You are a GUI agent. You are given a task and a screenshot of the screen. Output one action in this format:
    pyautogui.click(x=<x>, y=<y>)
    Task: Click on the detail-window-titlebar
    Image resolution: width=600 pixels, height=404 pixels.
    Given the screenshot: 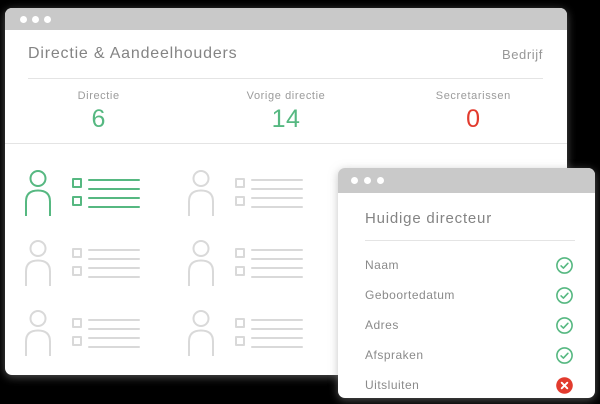 What is the action you would take?
    pyautogui.click(x=466, y=180)
    